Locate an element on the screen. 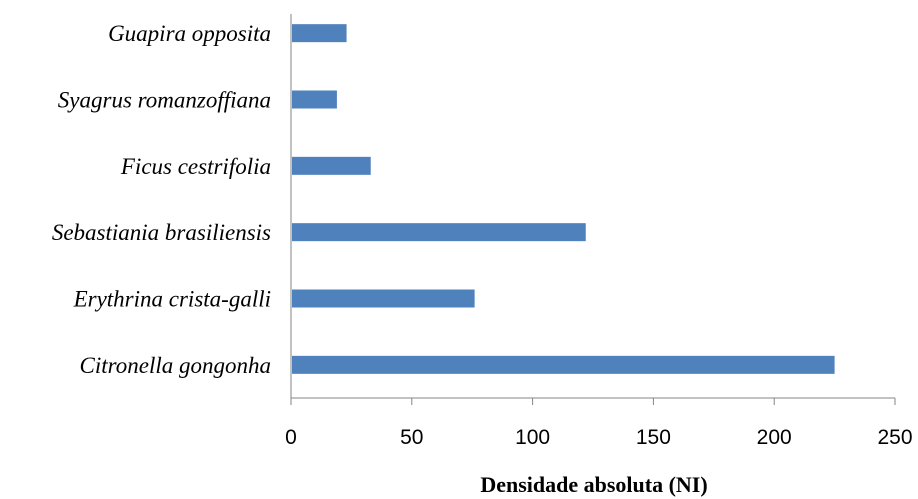  bar-sebastiania-brasiliensis is located at coordinates (439, 232).